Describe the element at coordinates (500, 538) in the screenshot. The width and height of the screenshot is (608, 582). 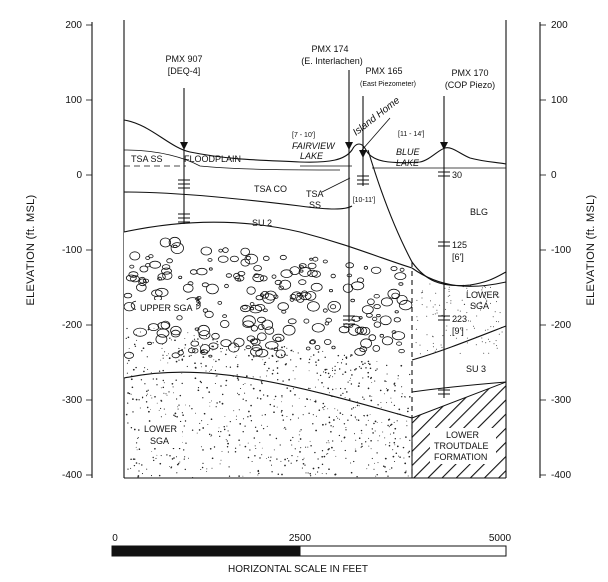
I see `scale-label-5000: 5000` at that location.